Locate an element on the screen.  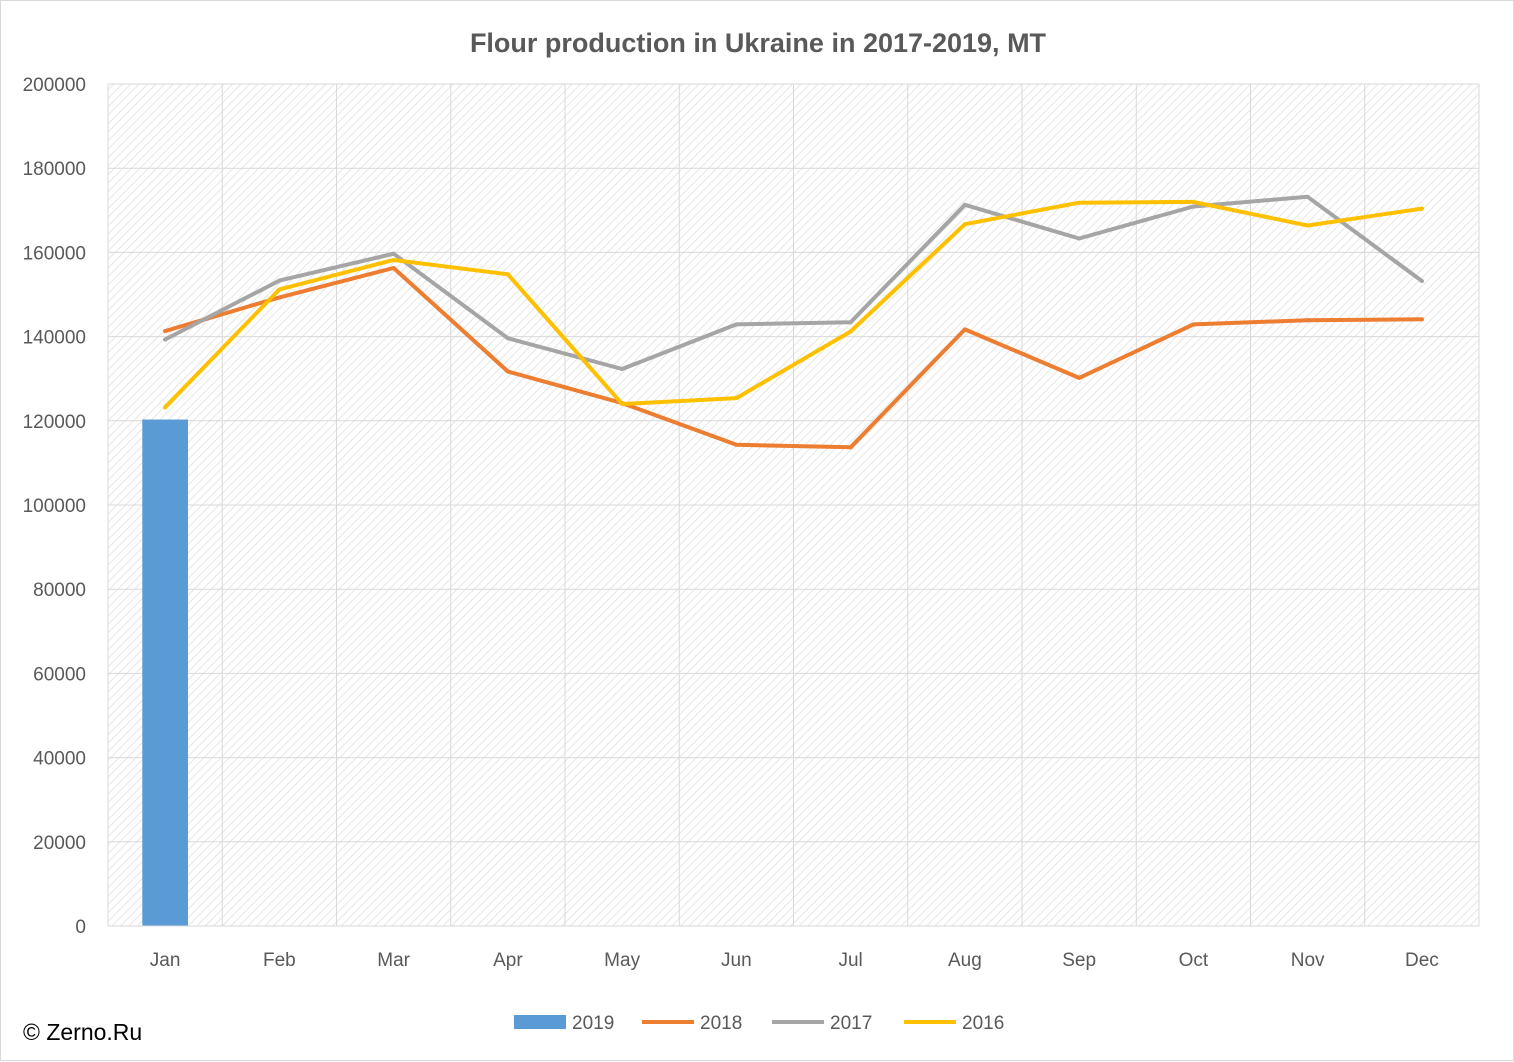
y-tick-label: 180000 is located at coordinates (54, 169).